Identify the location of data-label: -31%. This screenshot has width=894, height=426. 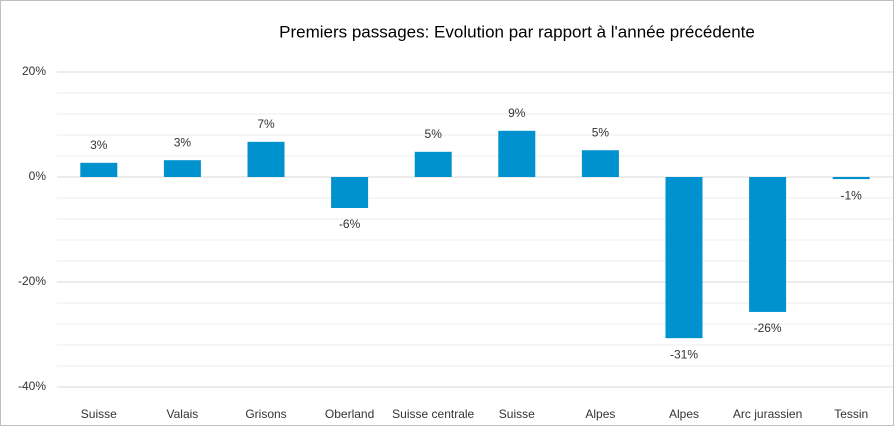
(684, 354).